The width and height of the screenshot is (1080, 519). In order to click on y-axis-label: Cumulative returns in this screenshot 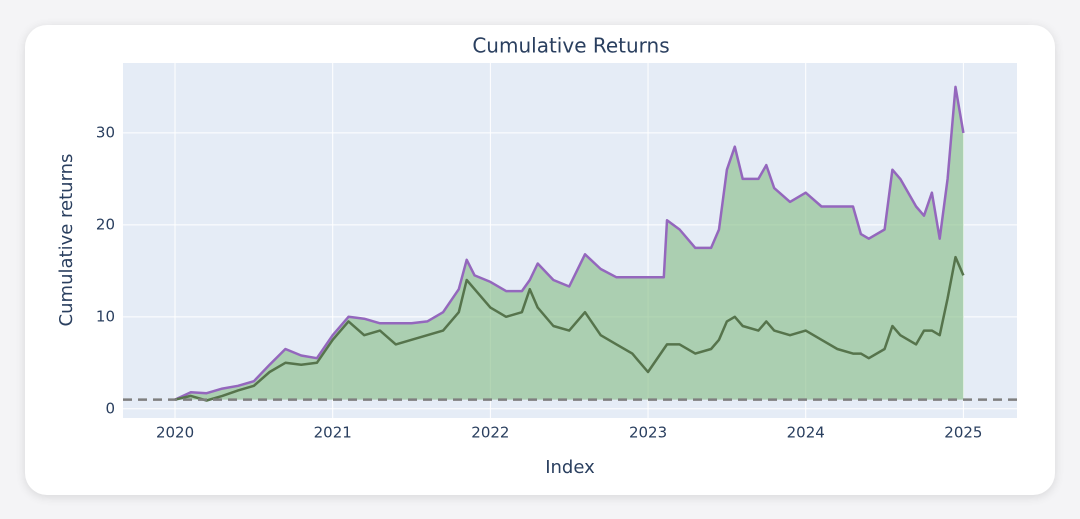, I will do `click(66, 240)`.